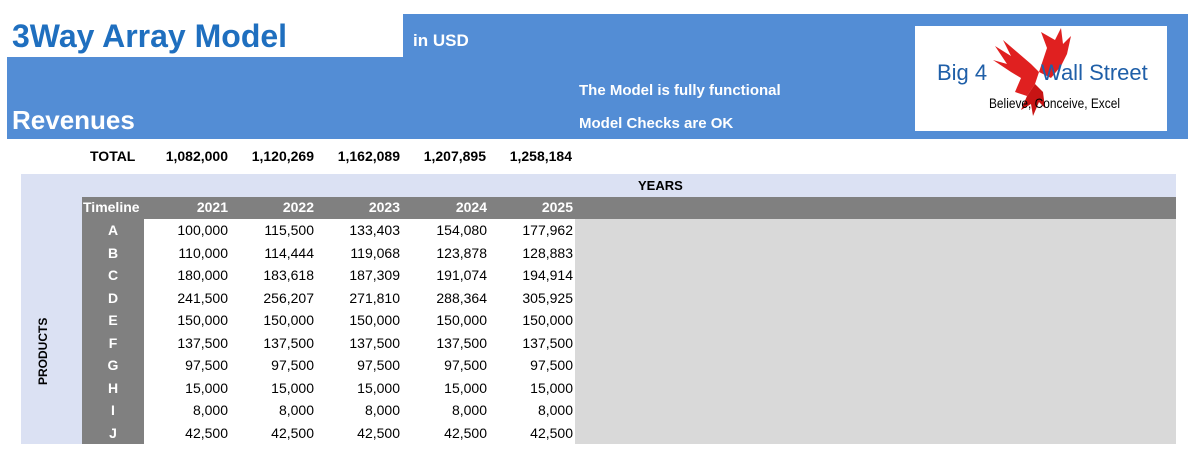  What do you see at coordinates (375, 252) in the screenshot?
I see `table-cell: 119,068` at bounding box center [375, 252].